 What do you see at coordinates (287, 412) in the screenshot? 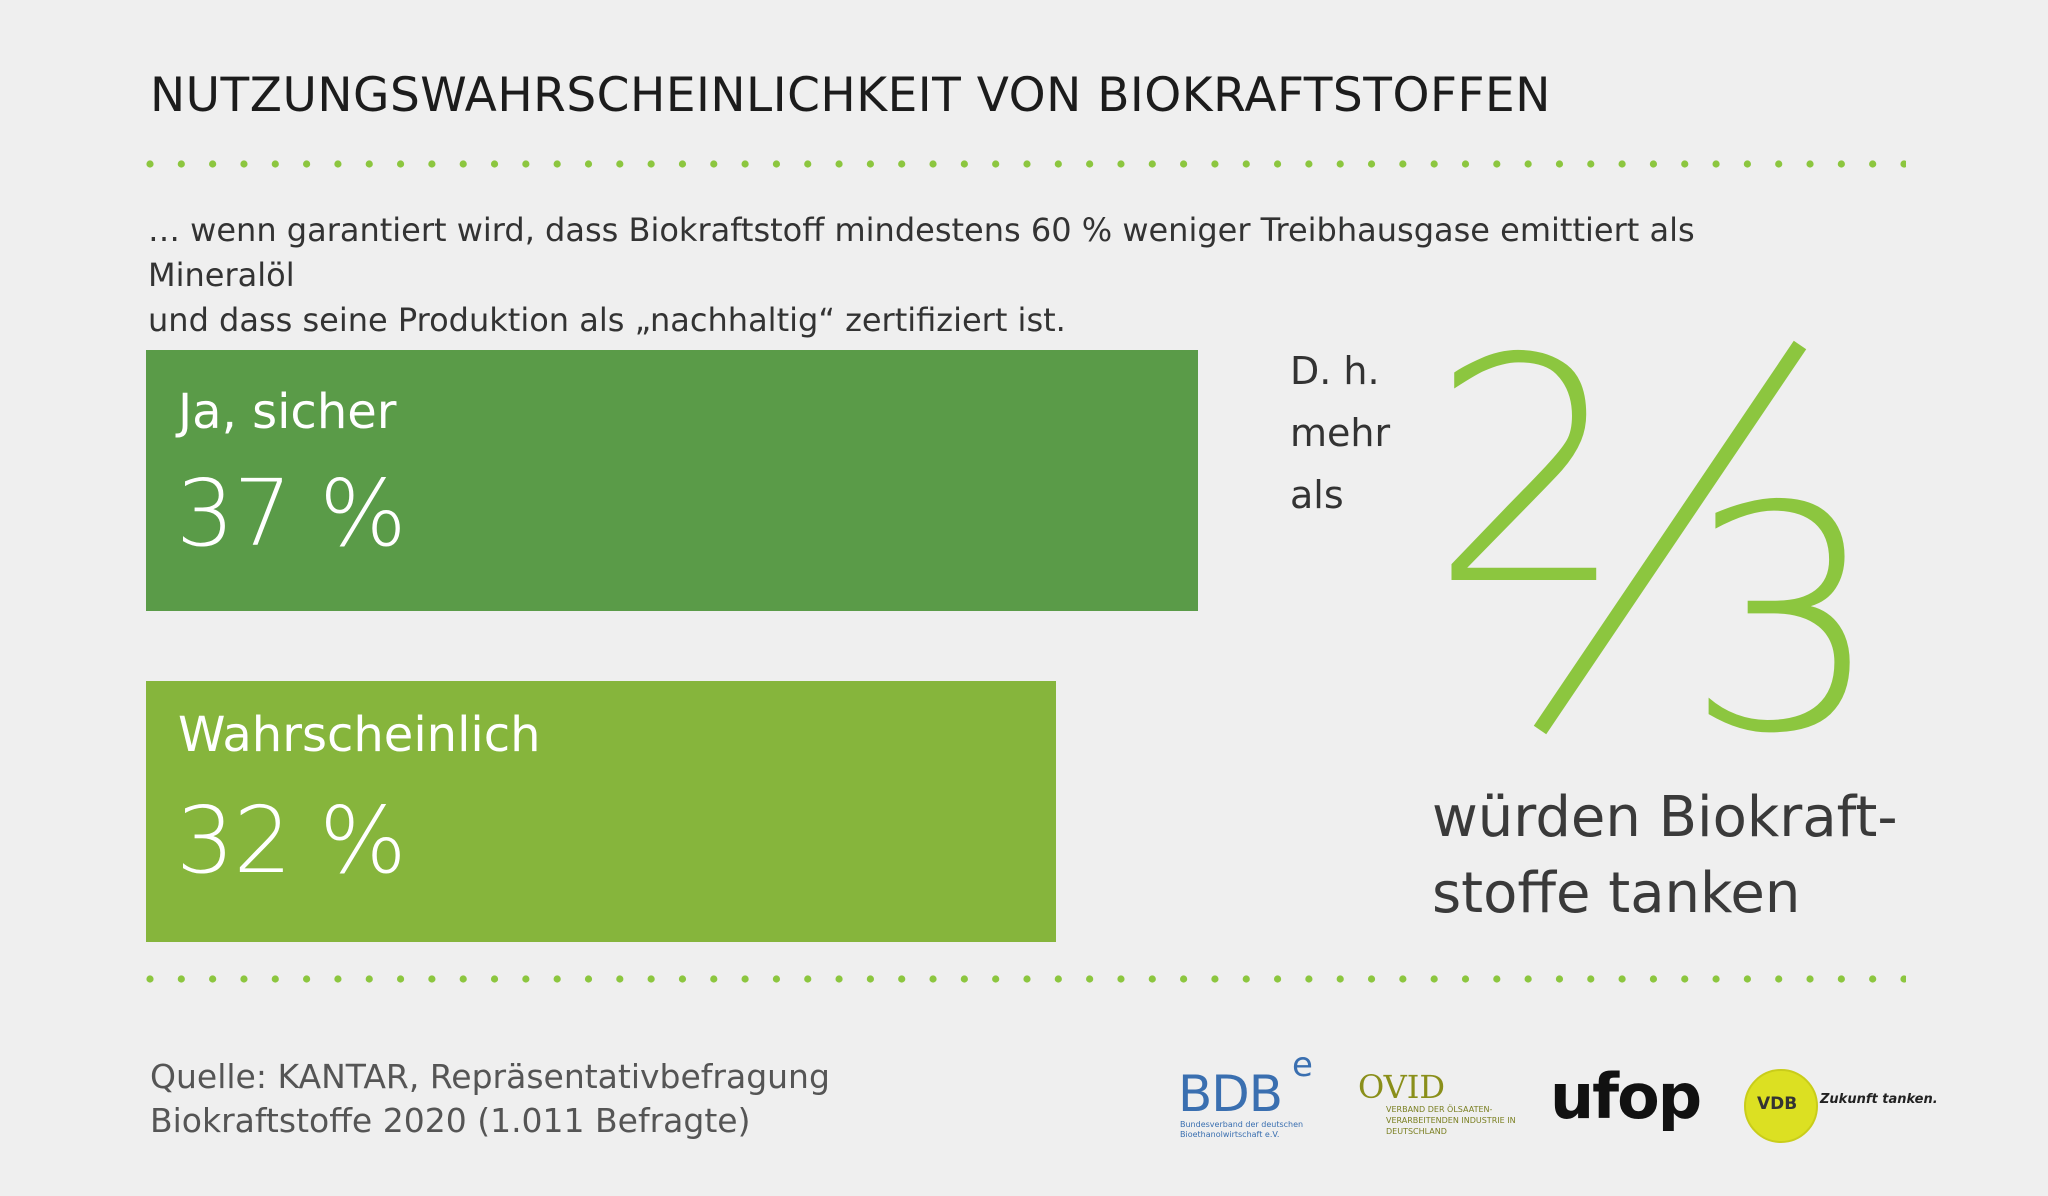
I see `bar-label-ja-sicher: Ja, sicher` at bounding box center [287, 412].